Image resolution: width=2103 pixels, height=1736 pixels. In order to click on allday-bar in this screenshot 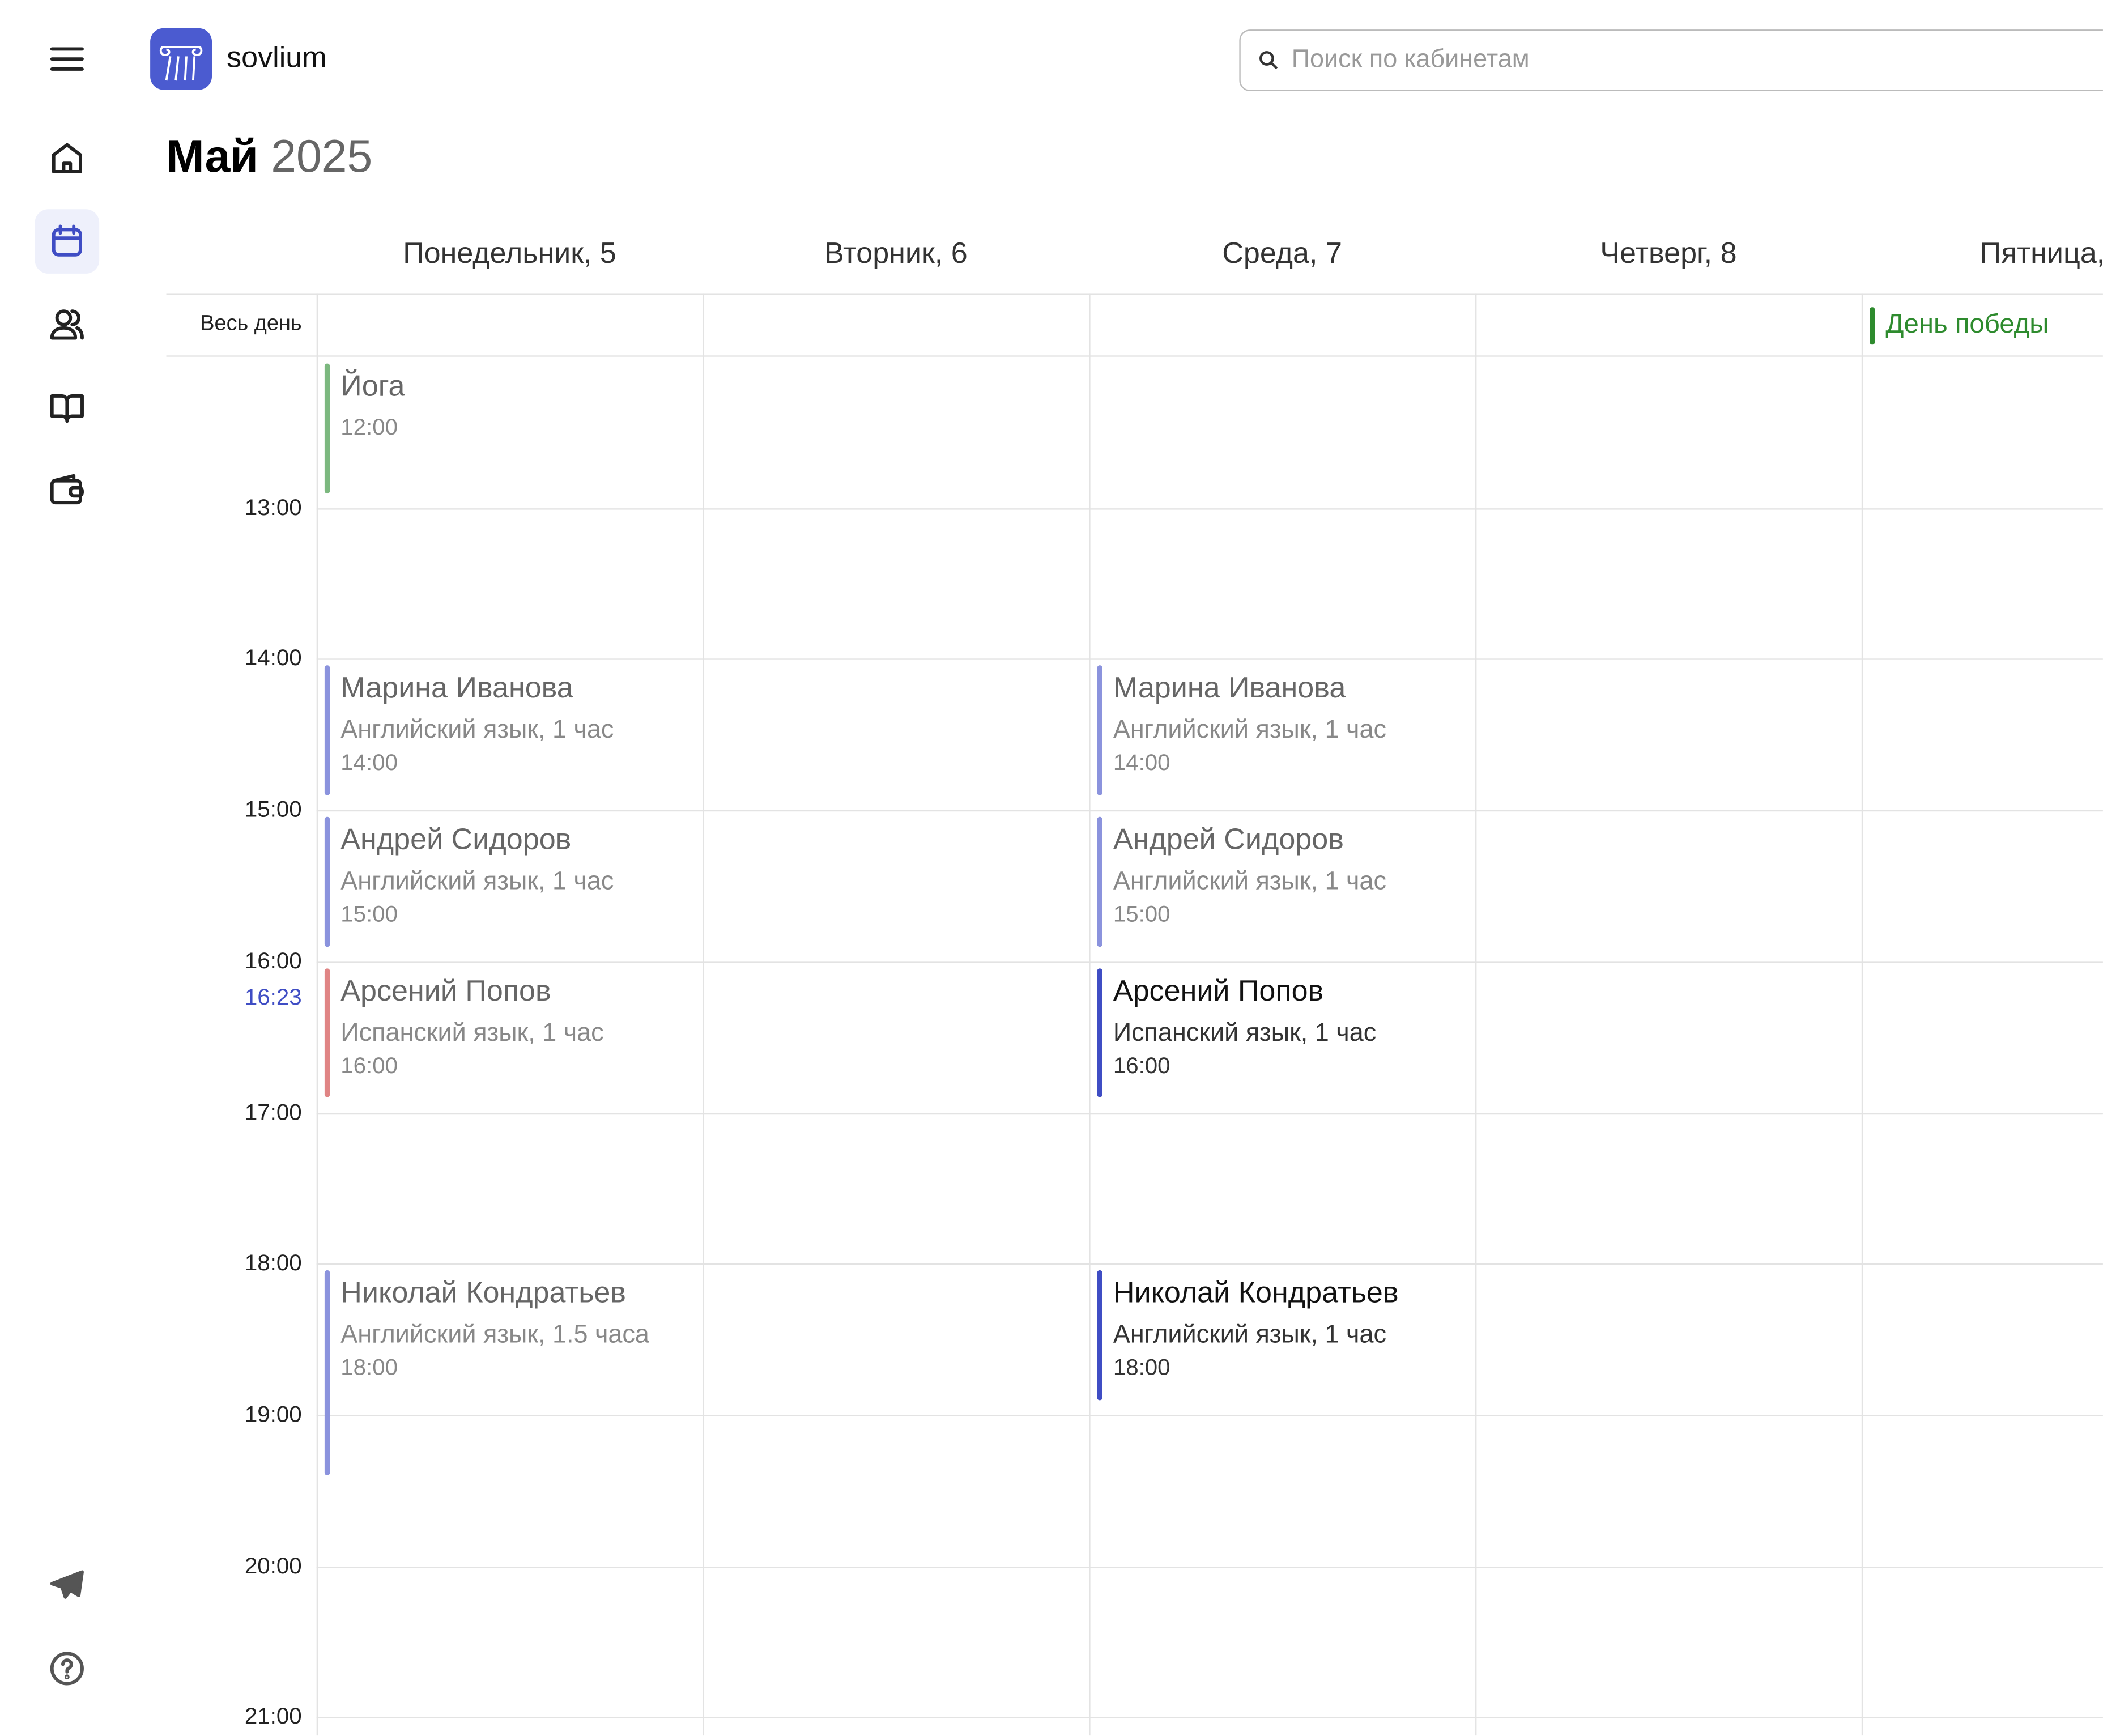, I will do `click(1872, 326)`.